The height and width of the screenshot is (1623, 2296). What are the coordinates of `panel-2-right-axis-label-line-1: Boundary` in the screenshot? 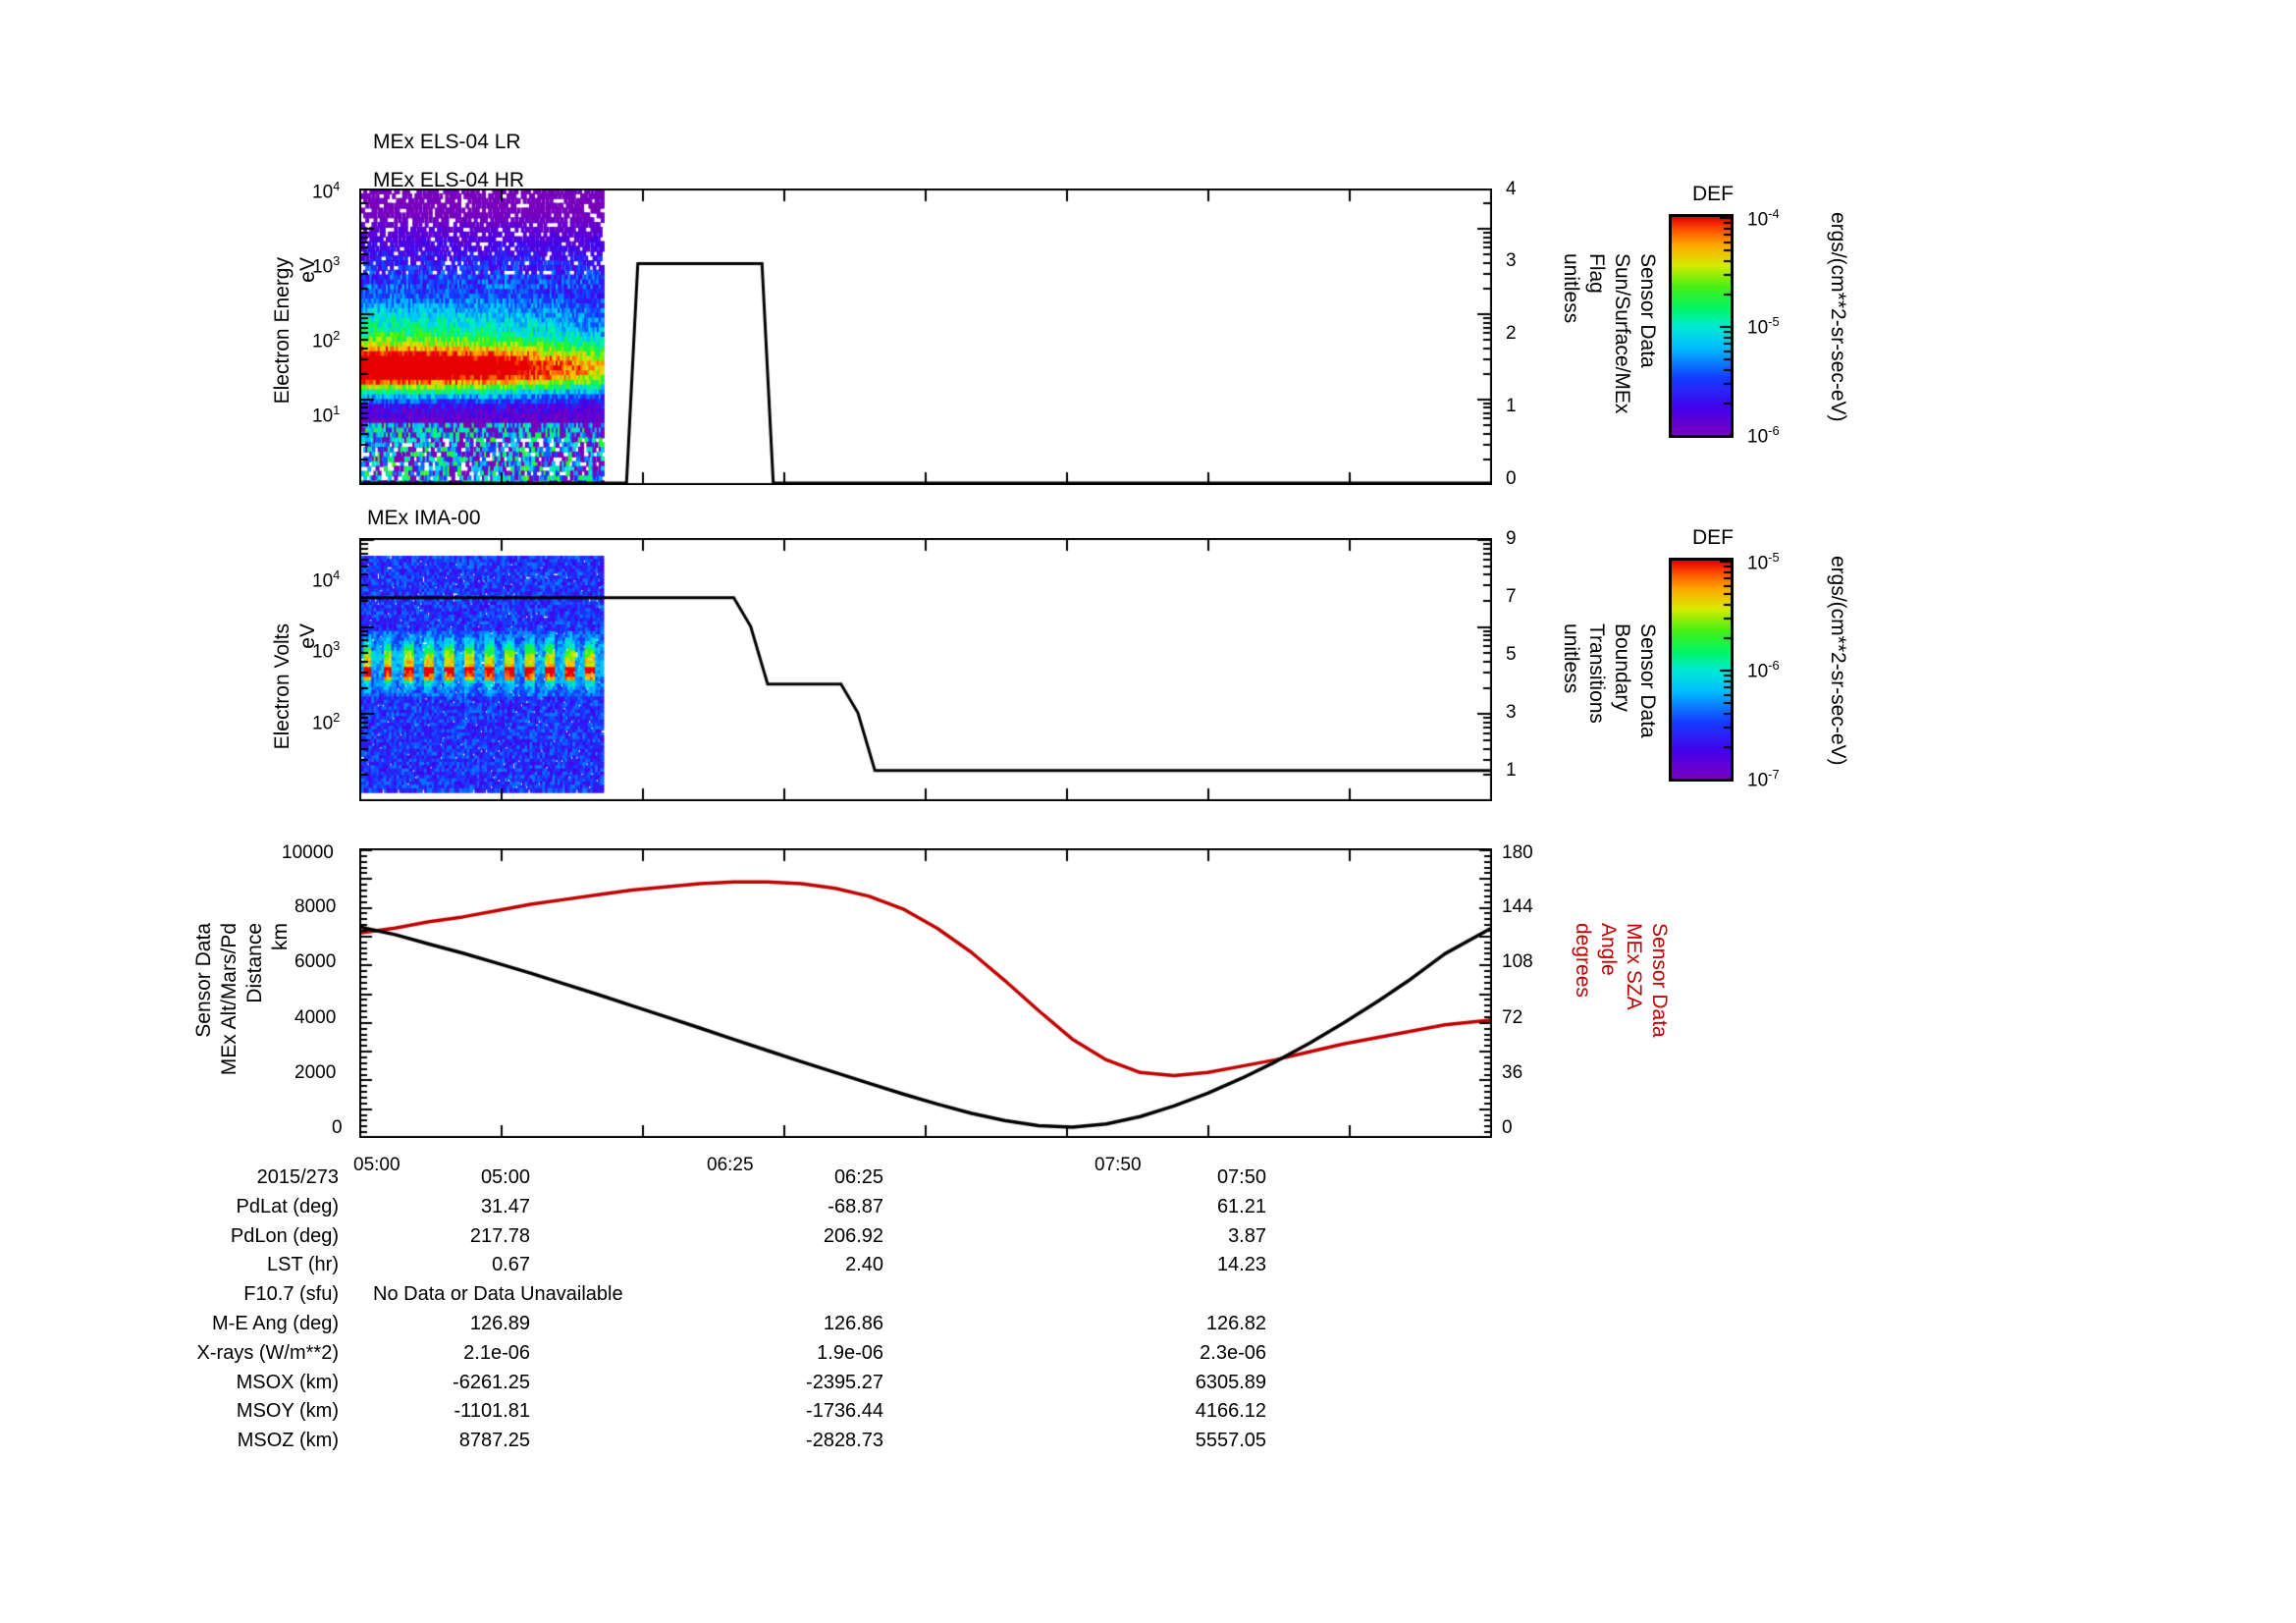 It's located at (1622, 667).